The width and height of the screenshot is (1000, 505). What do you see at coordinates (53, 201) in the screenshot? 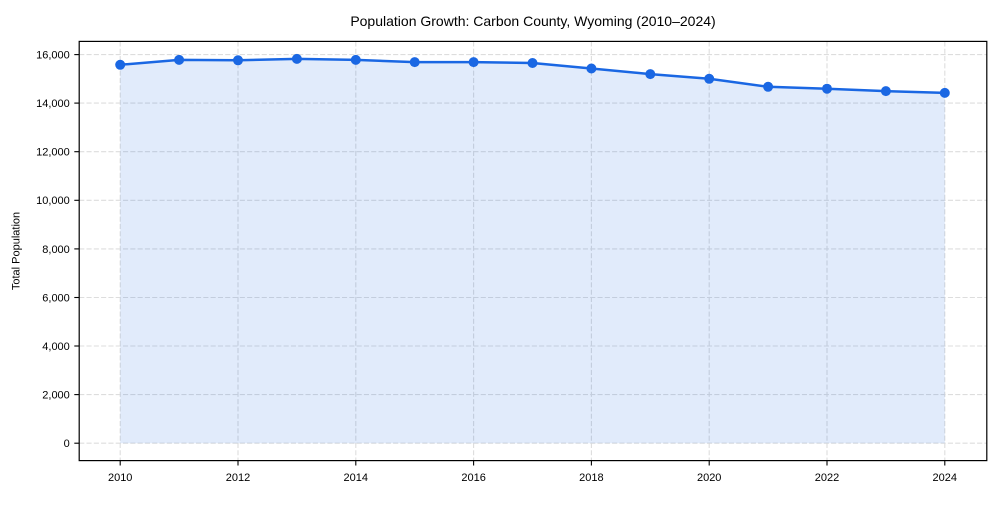
I see `svg-text: 10,000` at bounding box center [53, 201].